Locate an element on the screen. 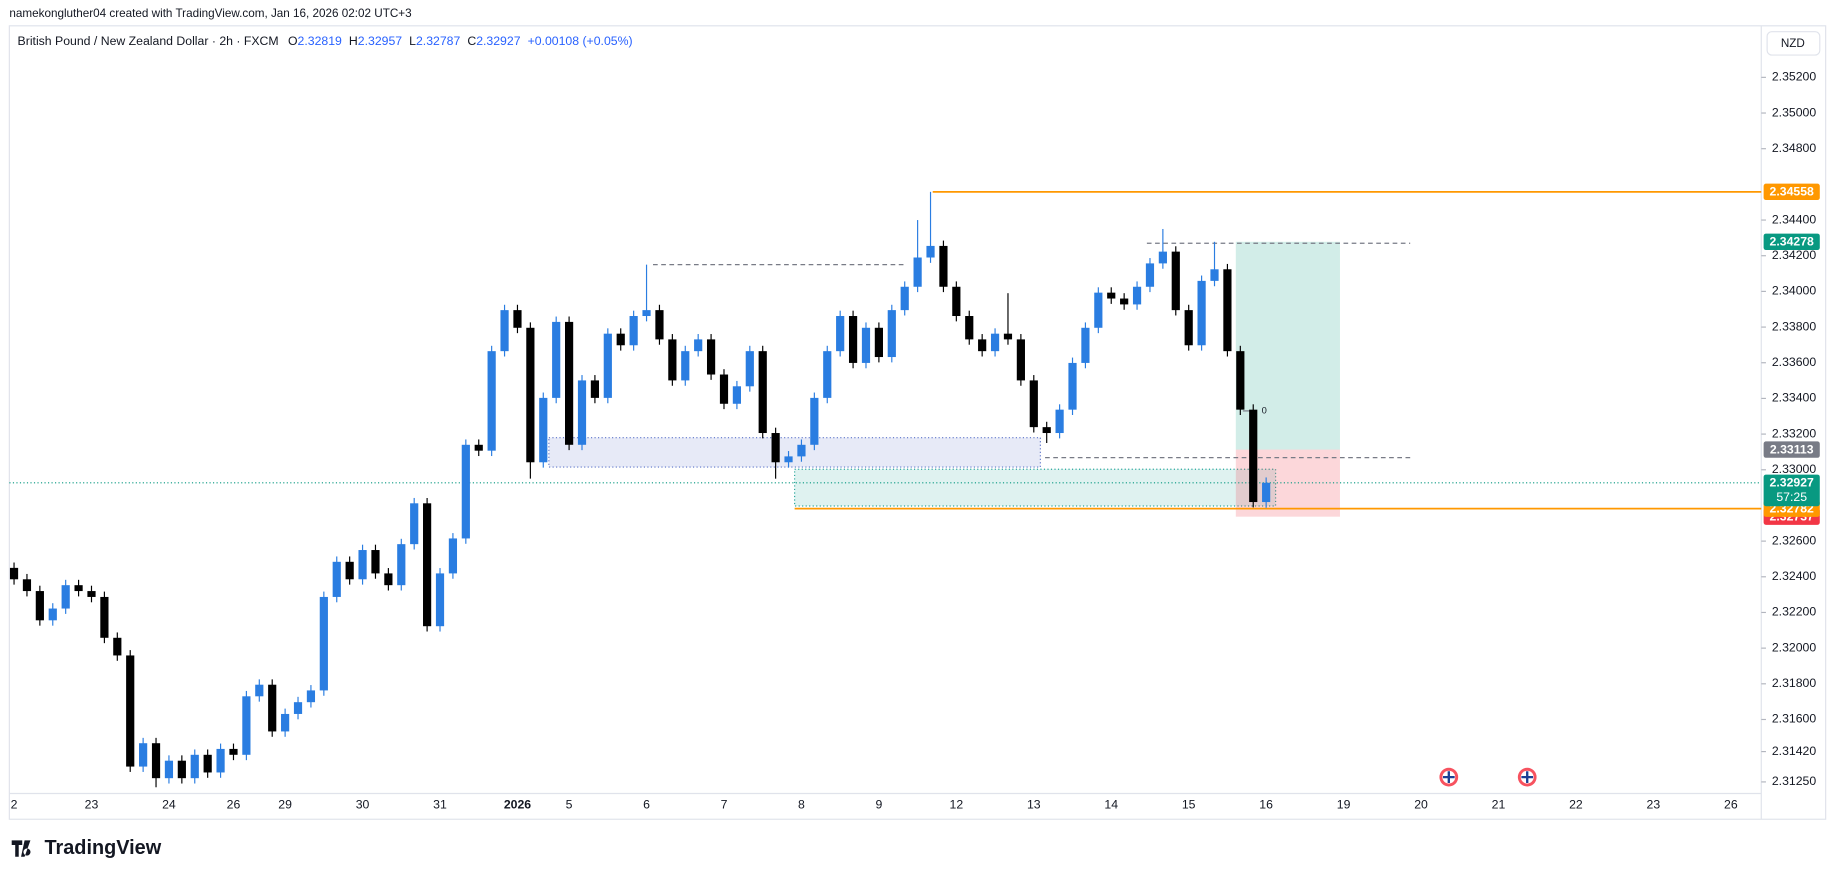 Image resolution: width=1835 pixels, height=879 pixels. x-tick-label: 24 is located at coordinates (169, 804).